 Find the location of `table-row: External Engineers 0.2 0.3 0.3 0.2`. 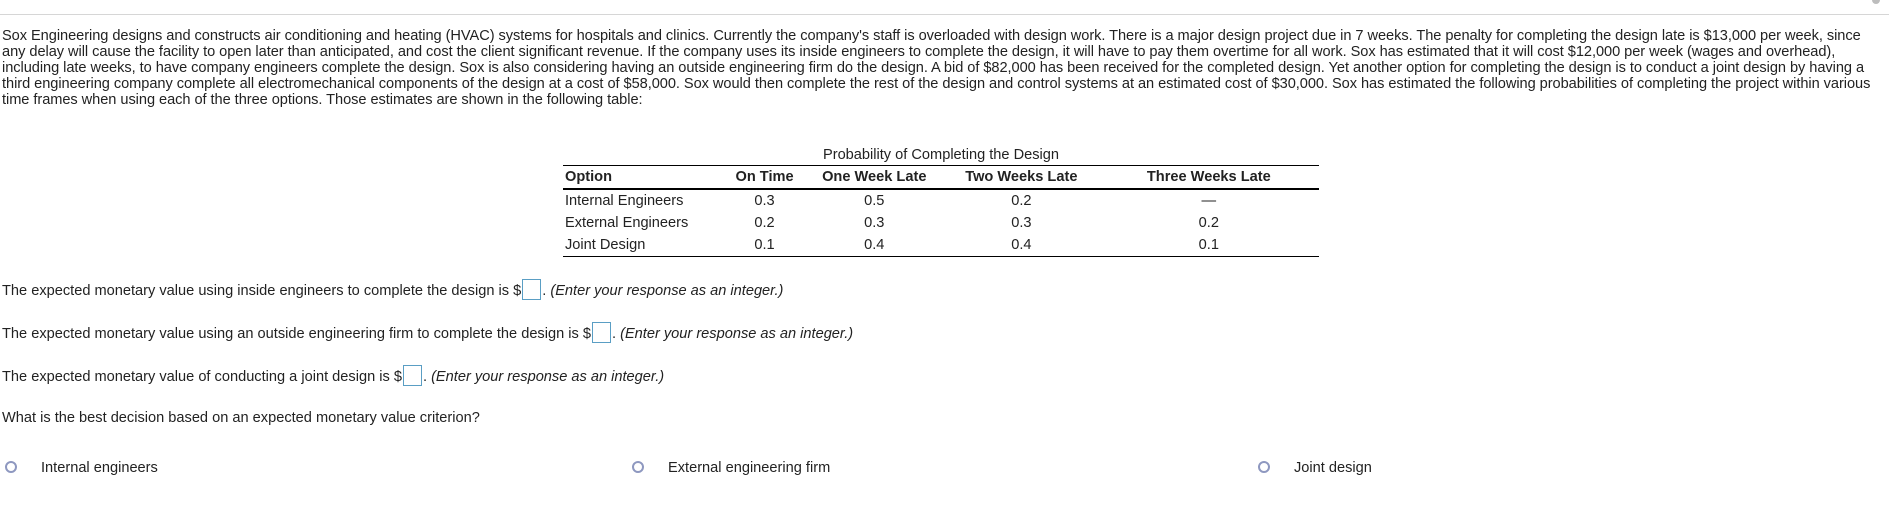

table-row: External Engineers 0.2 0.3 0.3 0.2 is located at coordinates (941, 223).